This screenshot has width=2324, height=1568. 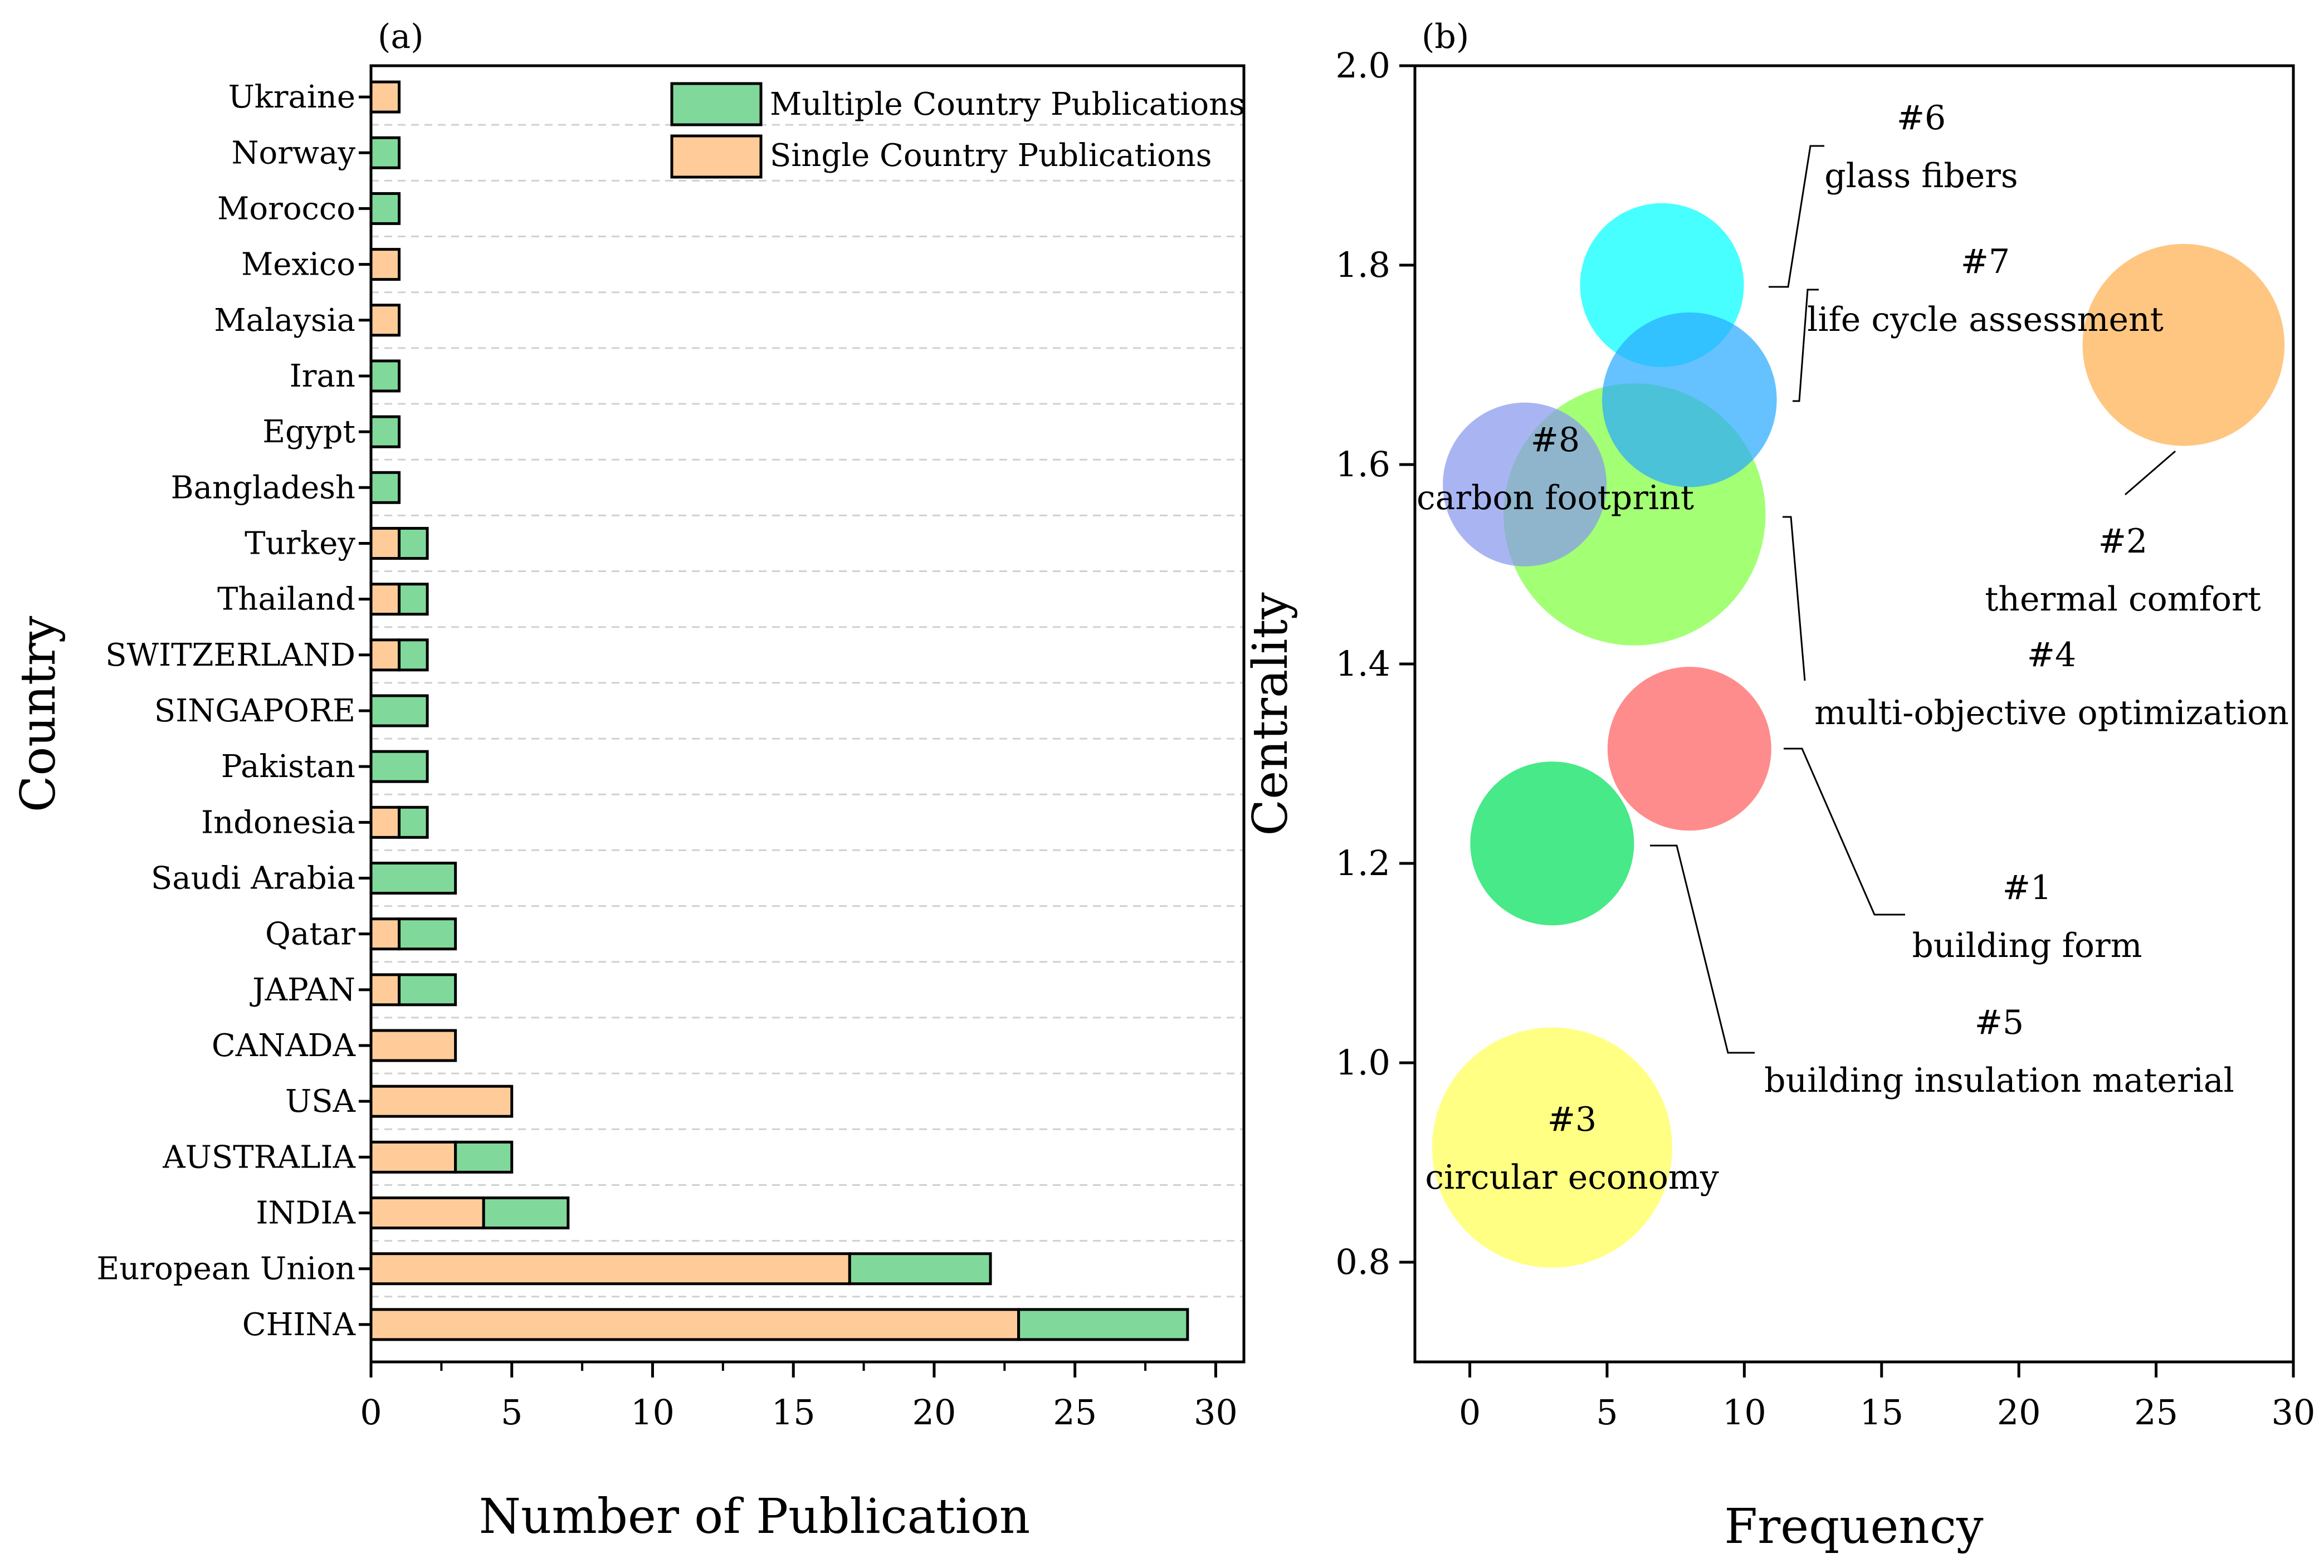 I want to click on y-tick-label: Iran, so click(x=322, y=376).